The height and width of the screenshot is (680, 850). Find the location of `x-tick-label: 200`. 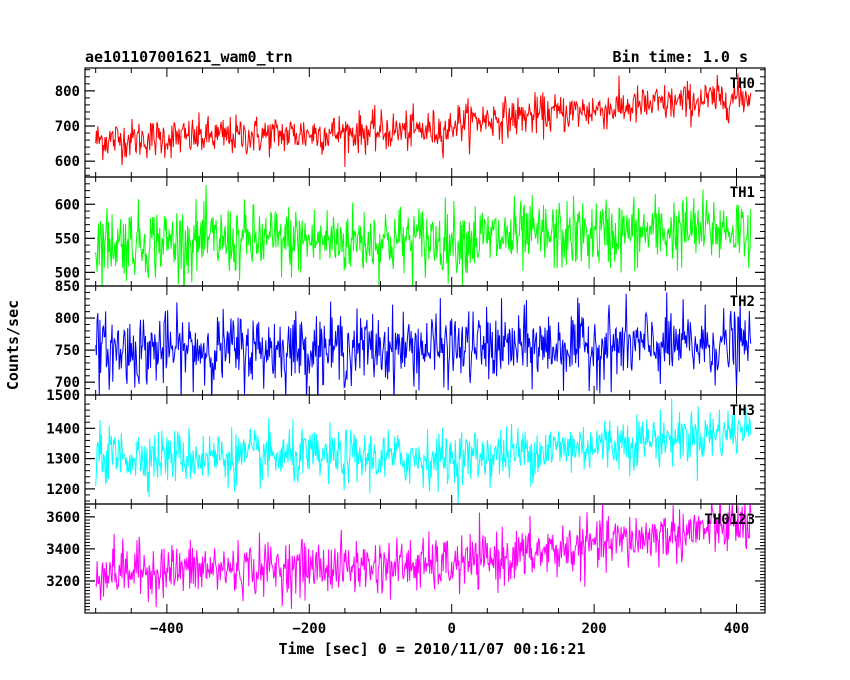

x-tick-label: 200 is located at coordinates (593, 629).